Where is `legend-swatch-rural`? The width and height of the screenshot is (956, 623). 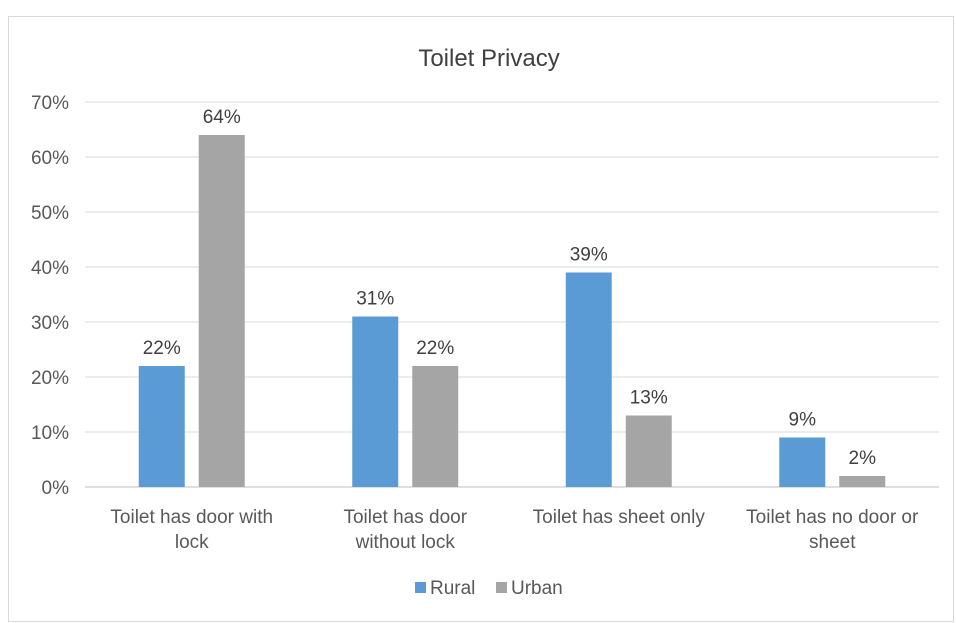
legend-swatch-rural is located at coordinates (420, 587).